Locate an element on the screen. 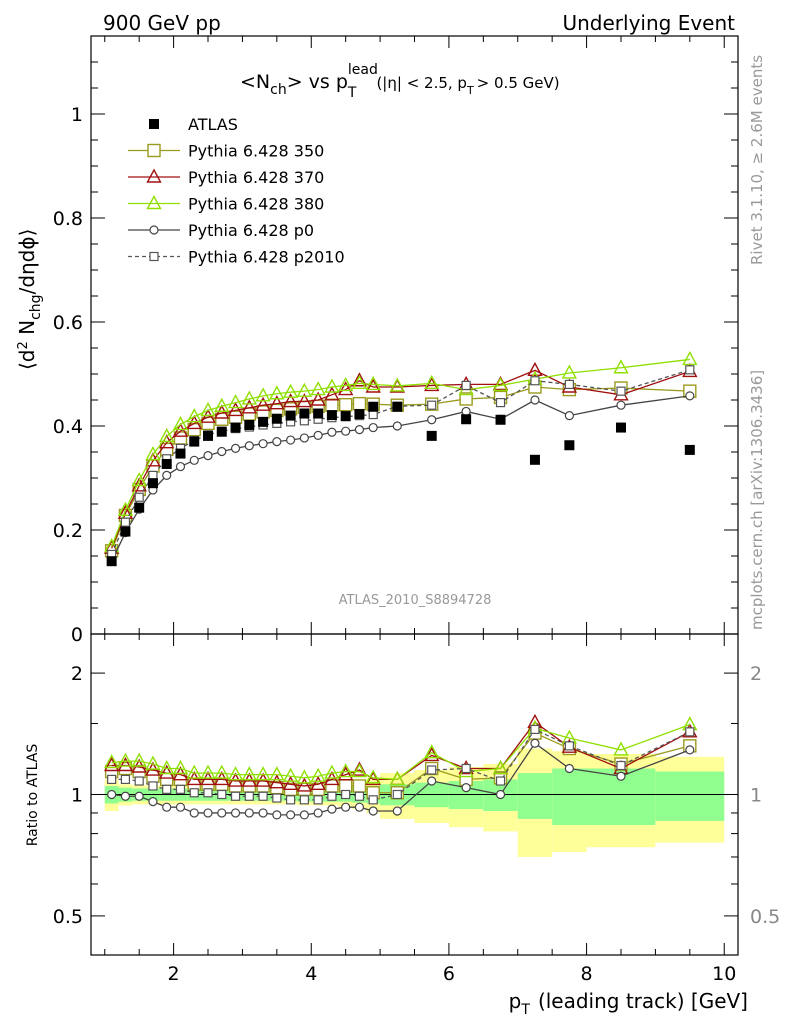  x-tick-label: 4 is located at coordinates (311, 974).